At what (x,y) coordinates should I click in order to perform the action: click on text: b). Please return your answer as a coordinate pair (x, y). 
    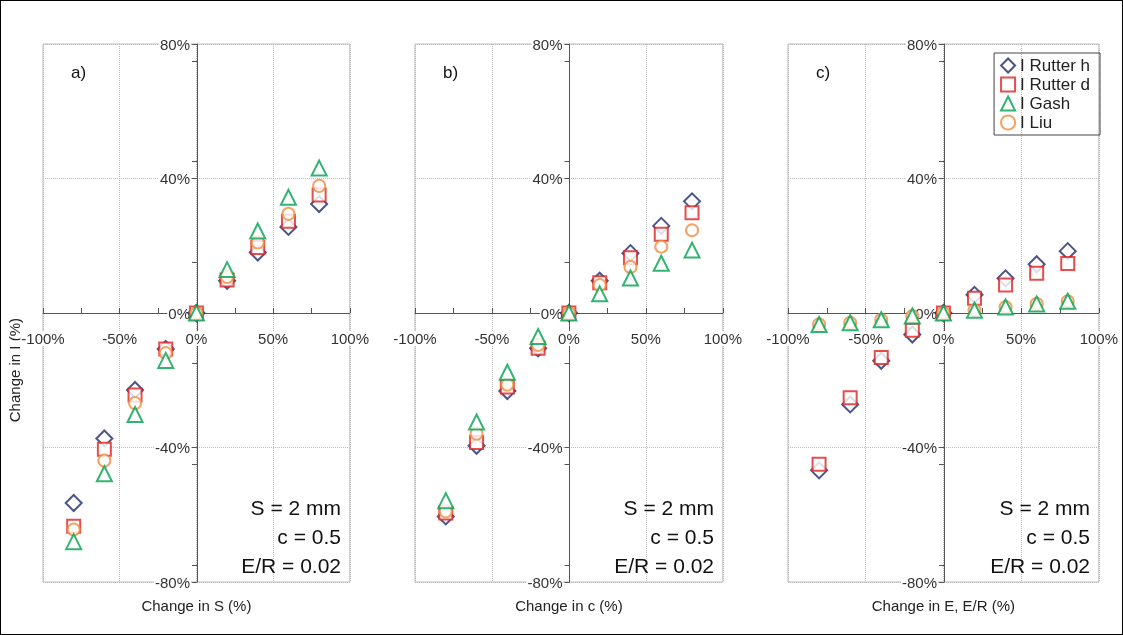
    Looking at the image, I should click on (451, 72).